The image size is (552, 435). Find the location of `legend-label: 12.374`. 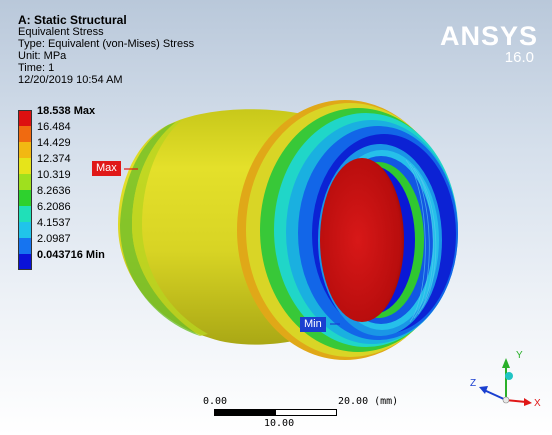

legend-label: 12.374 is located at coordinates (54, 159).